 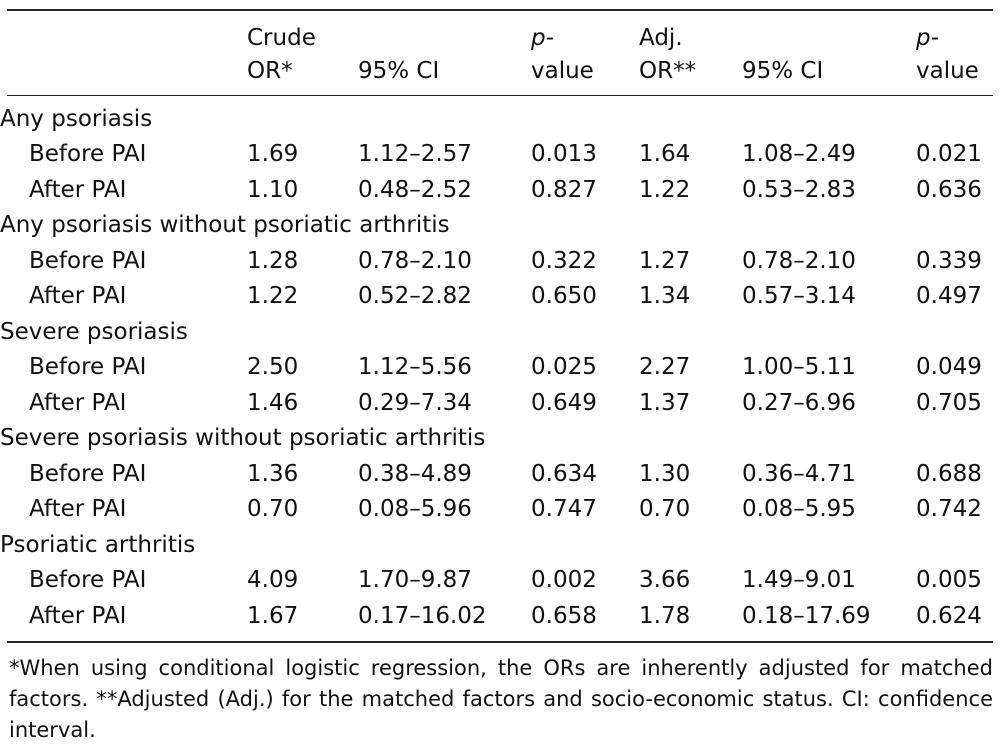 What do you see at coordinates (542, 38) in the screenshot?
I see `header-p-crude-line1: p-` at bounding box center [542, 38].